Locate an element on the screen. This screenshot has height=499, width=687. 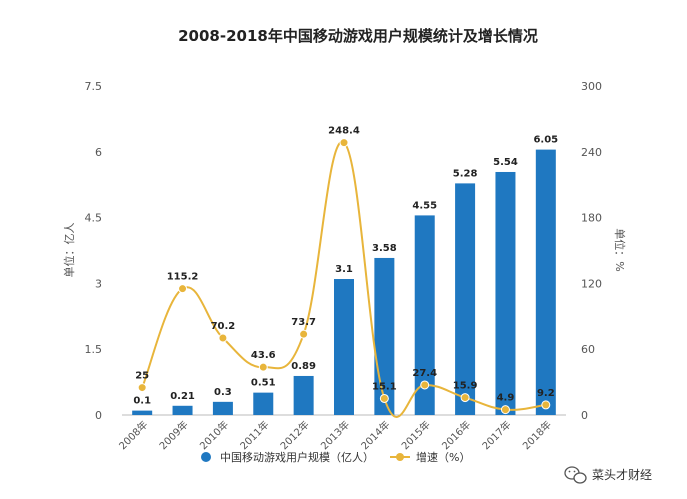
x-tick-label: 2018年 is located at coordinates (537, 435).